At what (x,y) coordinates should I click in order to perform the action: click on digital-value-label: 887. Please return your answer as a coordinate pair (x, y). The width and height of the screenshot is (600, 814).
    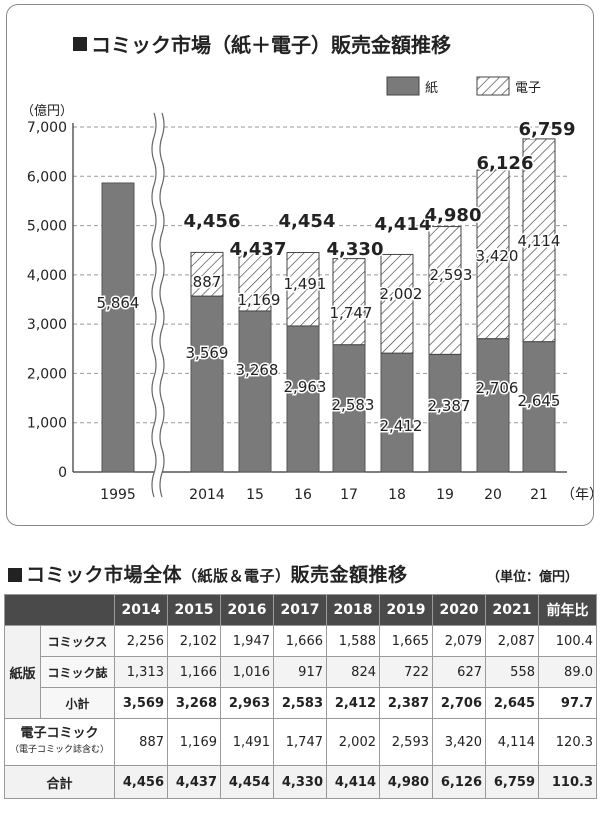
    Looking at the image, I should click on (207, 282).